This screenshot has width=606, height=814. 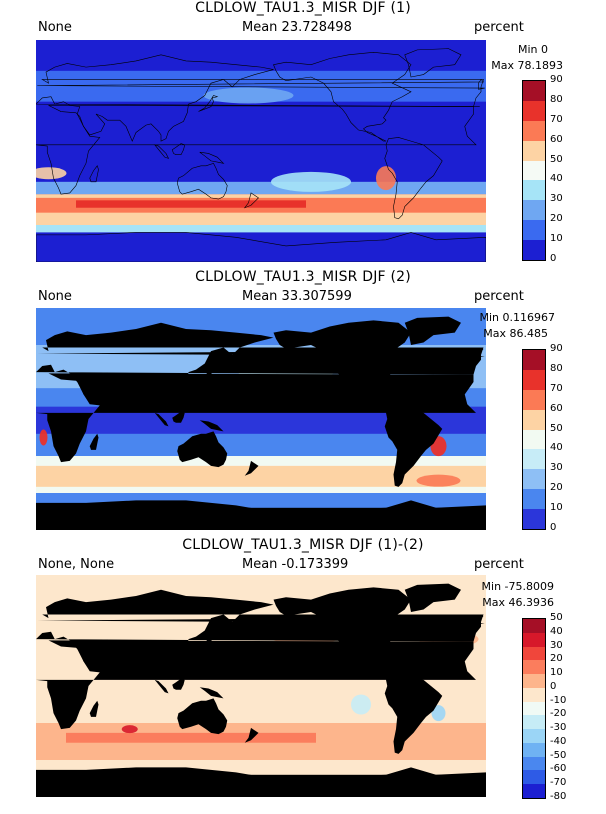 What do you see at coordinates (518, 602) in the screenshot?
I see `max-label: Max 46.3936` at bounding box center [518, 602].